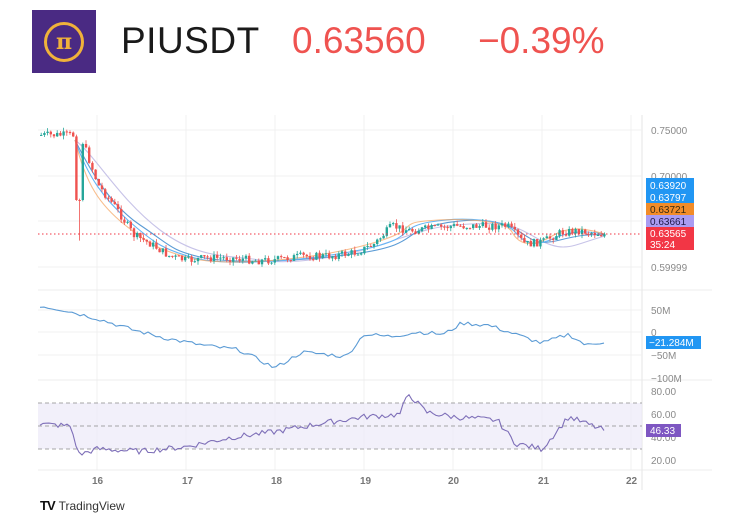 This screenshot has height=526, width=755. I want to click on pi-symbol-icon: π, so click(64, 41).